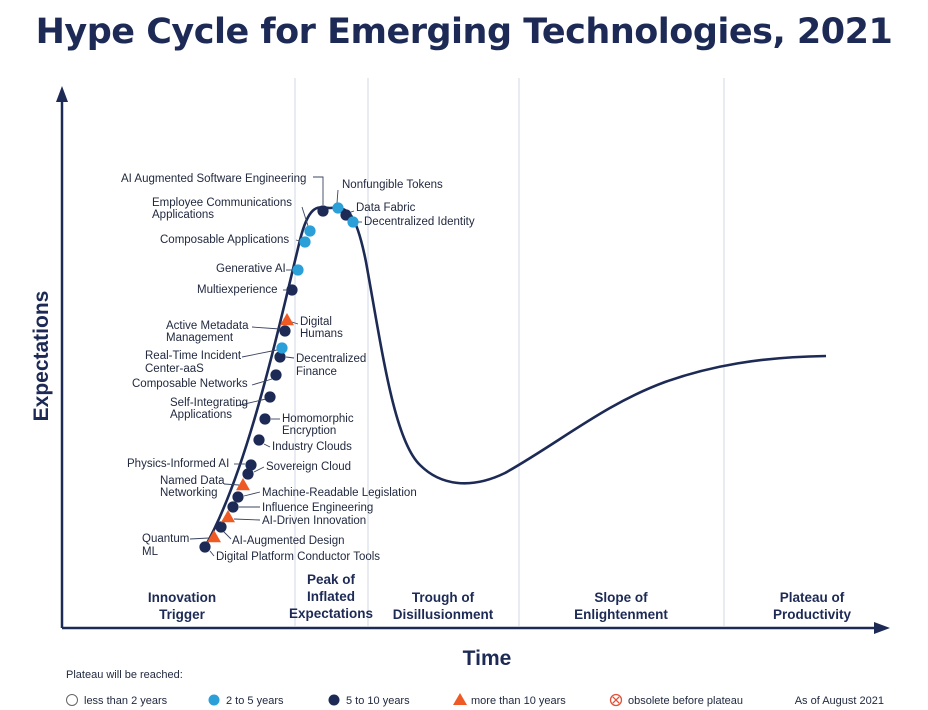  I want to click on marker-ai-augmented-design, so click(221, 527).